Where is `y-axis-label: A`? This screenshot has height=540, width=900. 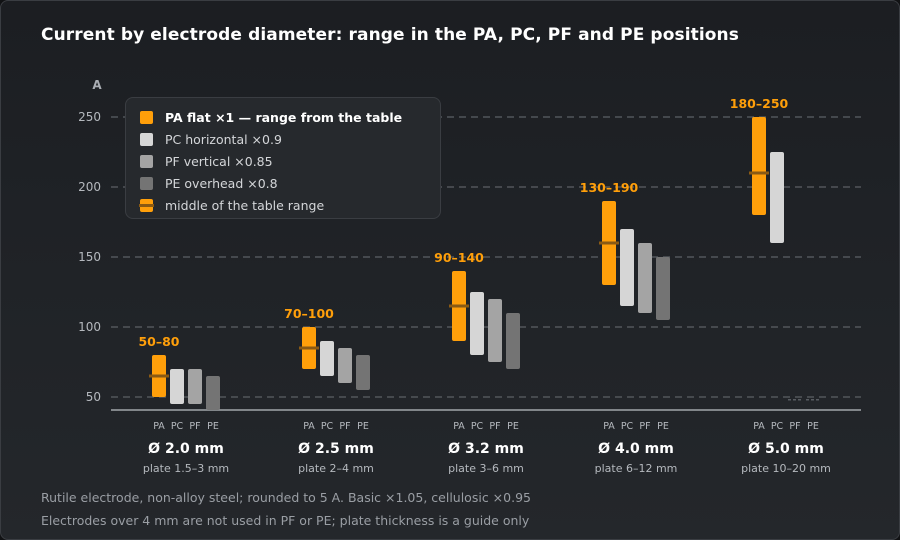
y-axis-label: A is located at coordinates (97, 85).